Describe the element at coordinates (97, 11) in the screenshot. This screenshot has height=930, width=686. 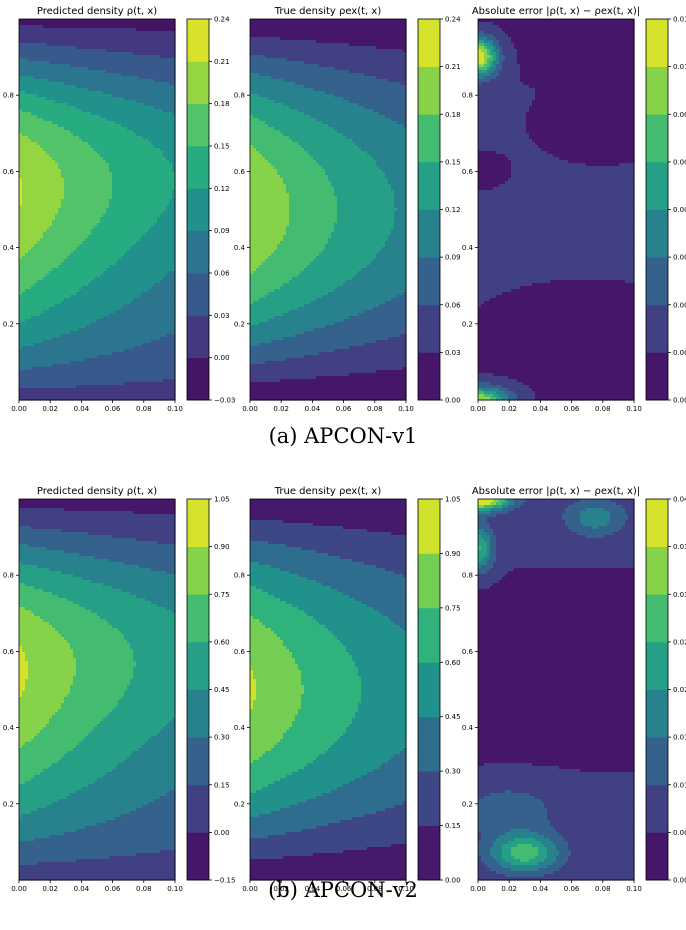
I see `panel-title: Predicted density ρ(t, x)` at that location.